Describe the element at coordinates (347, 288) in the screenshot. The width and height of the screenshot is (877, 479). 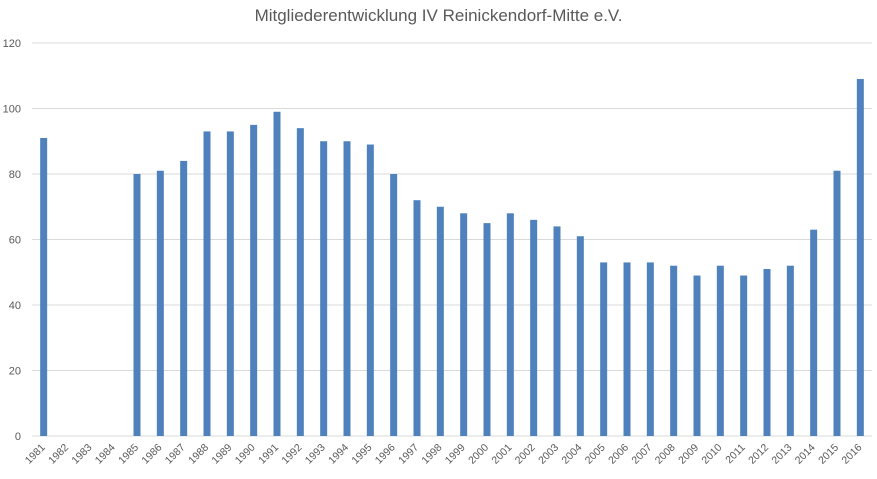
I see `bar-1994` at that location.